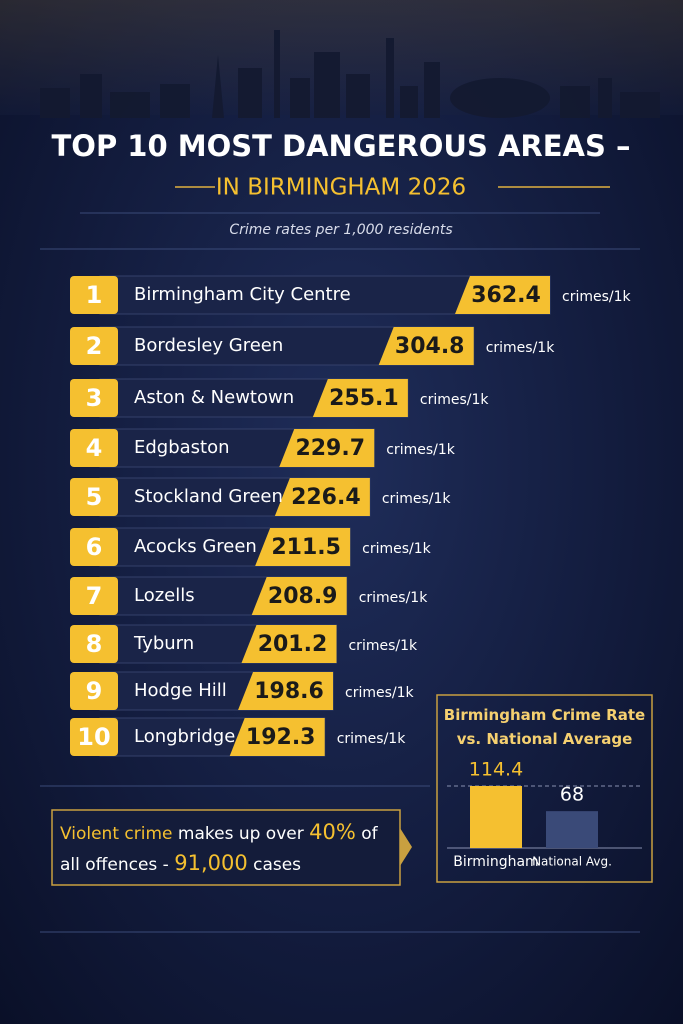 The image size is (683, 1024). Describe the element at coordinates (214, 397) in the screenshot. I see `area-name: Aston & Newtown` at that location.